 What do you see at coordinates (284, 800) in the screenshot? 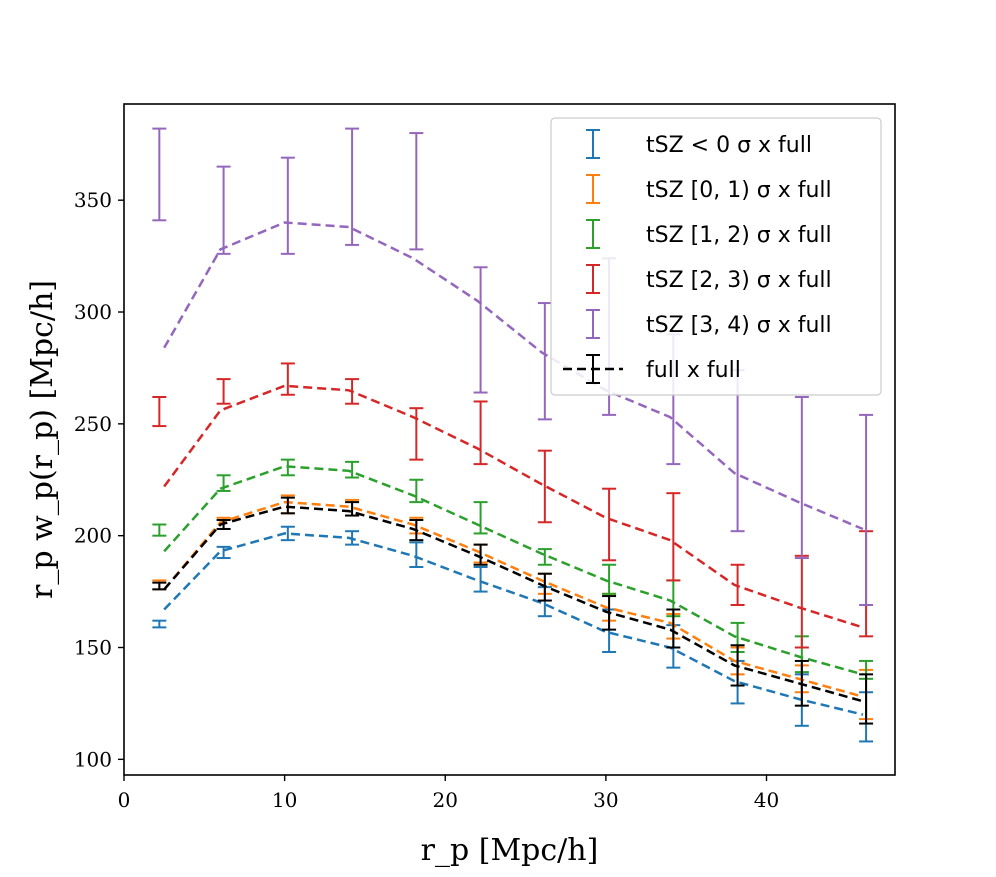
I see `x-tick-label: 10` at bounding box center [284, 800].